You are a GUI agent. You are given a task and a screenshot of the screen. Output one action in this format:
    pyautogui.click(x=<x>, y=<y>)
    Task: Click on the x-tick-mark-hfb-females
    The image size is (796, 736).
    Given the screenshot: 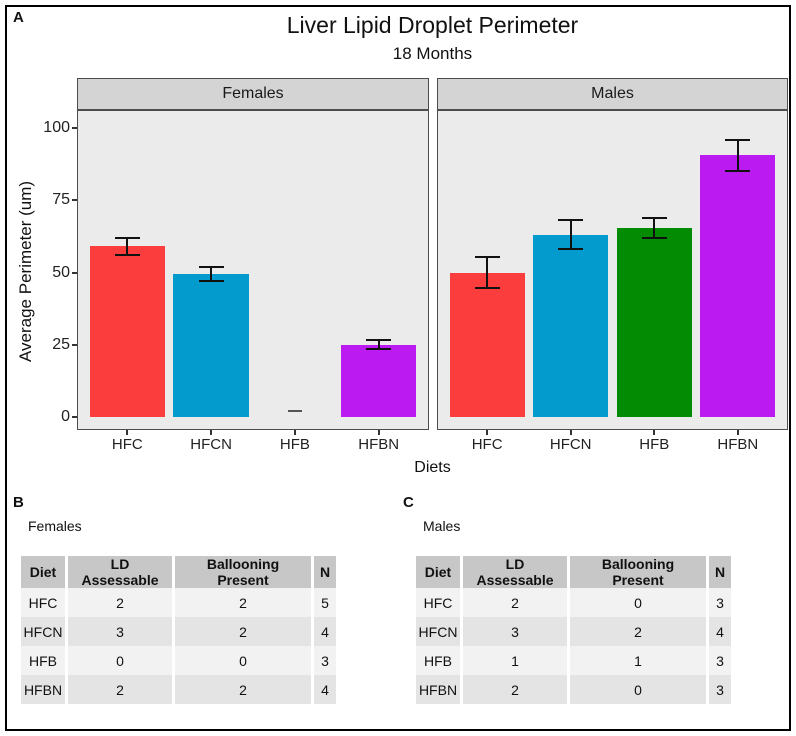 What is the action you would take?
    pyautogui.click(x=294, y=432)
    